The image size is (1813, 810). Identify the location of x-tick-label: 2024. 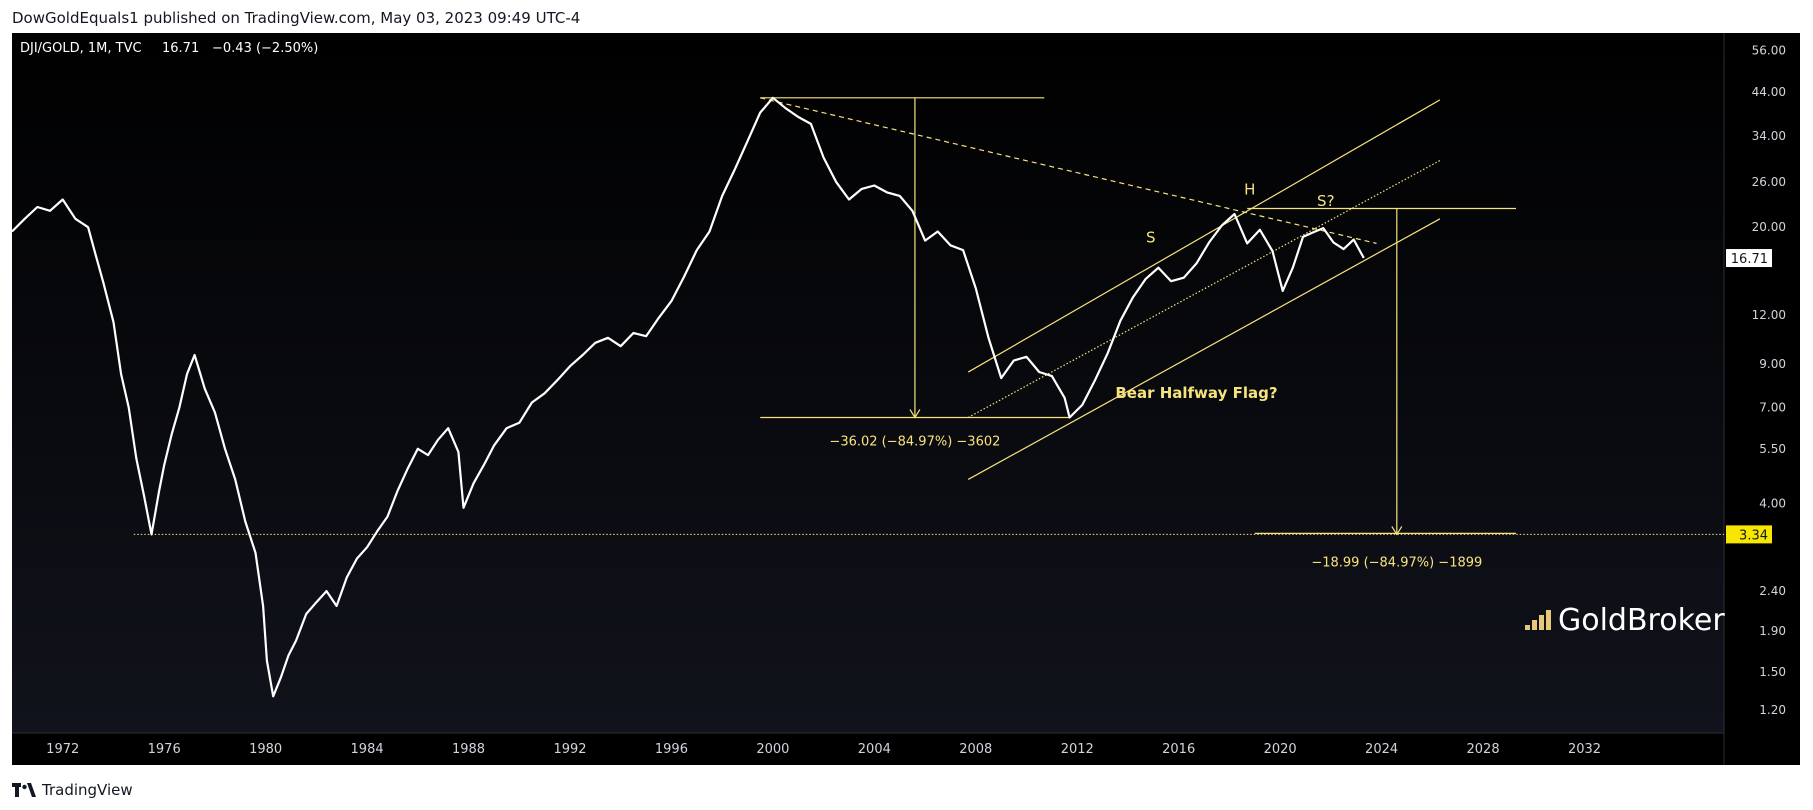
(1381, 749).